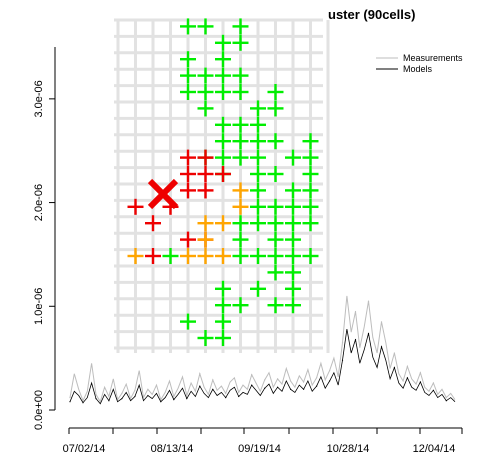 The image size is (485, 455). What do you see at coordinates (39, 410) in the screenshot?
I see `y-tick-label: 0.0e+00` at bounding box center [39, 410].